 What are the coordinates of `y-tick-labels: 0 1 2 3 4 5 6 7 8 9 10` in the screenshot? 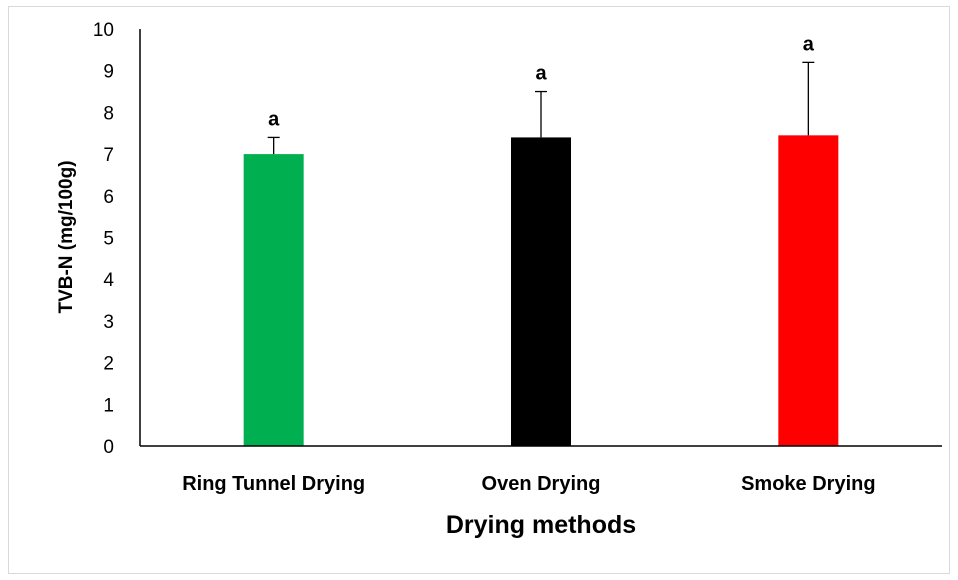 It's located at (104, 239).